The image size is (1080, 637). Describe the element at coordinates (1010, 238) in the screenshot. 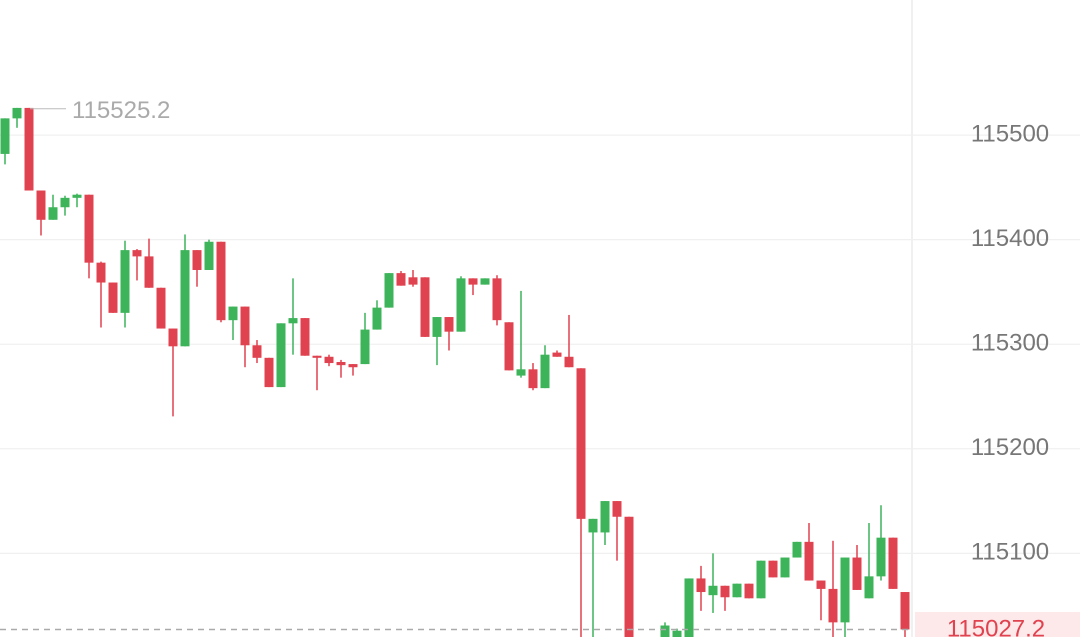

I see `y-tick-label: 115400` at that location.